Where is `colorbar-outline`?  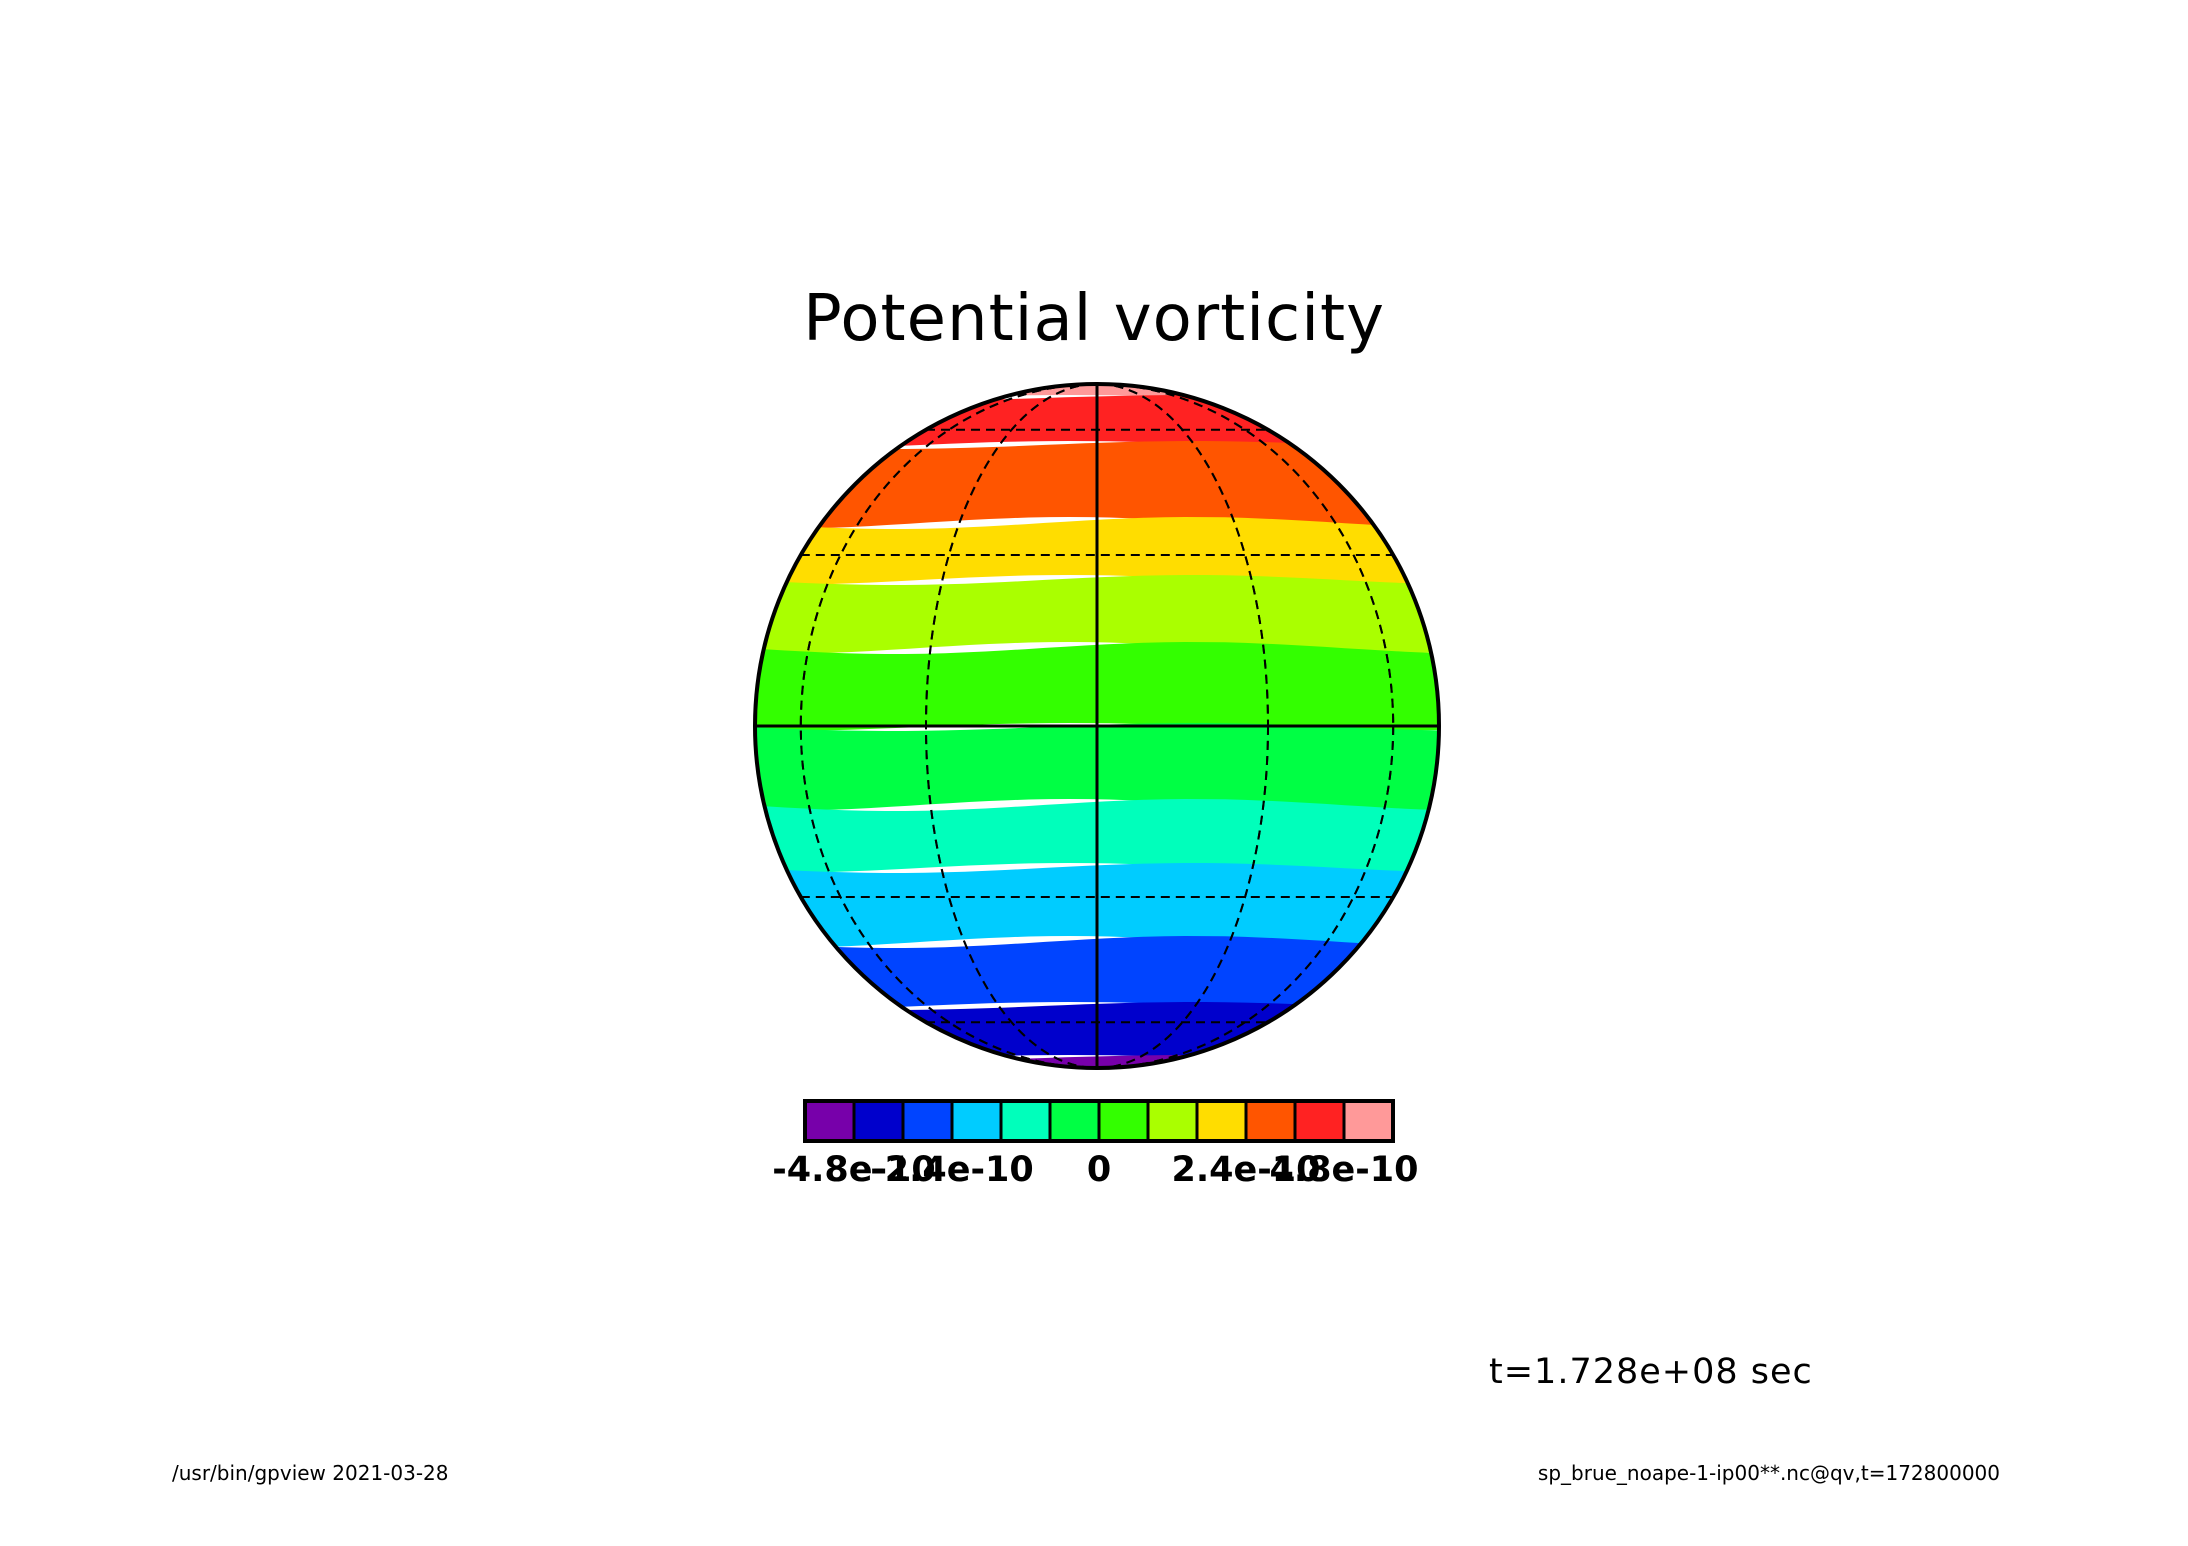
colorbar-outline is located at coordinates (1099, 1121).